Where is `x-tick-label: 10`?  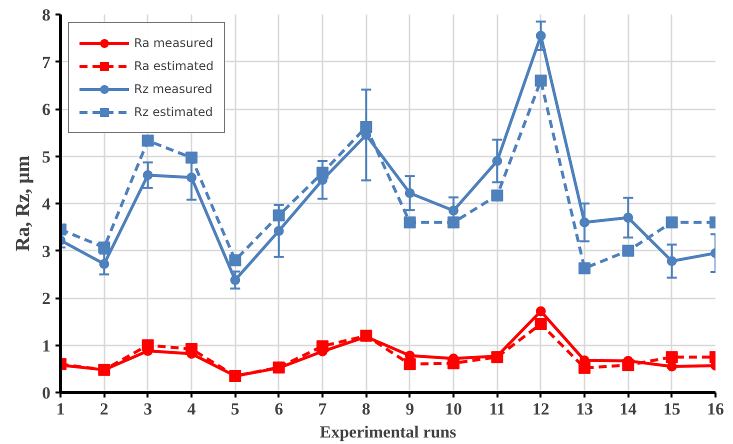
x-tick-label: 10 is located at coordinates (453, 409).